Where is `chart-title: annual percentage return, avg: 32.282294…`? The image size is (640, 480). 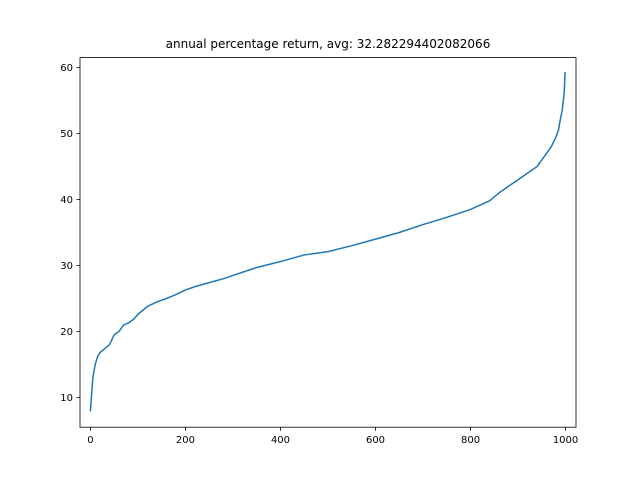 chart-title: annual percentage return, avg: 32.282294… is located at coordinates (328, 44).